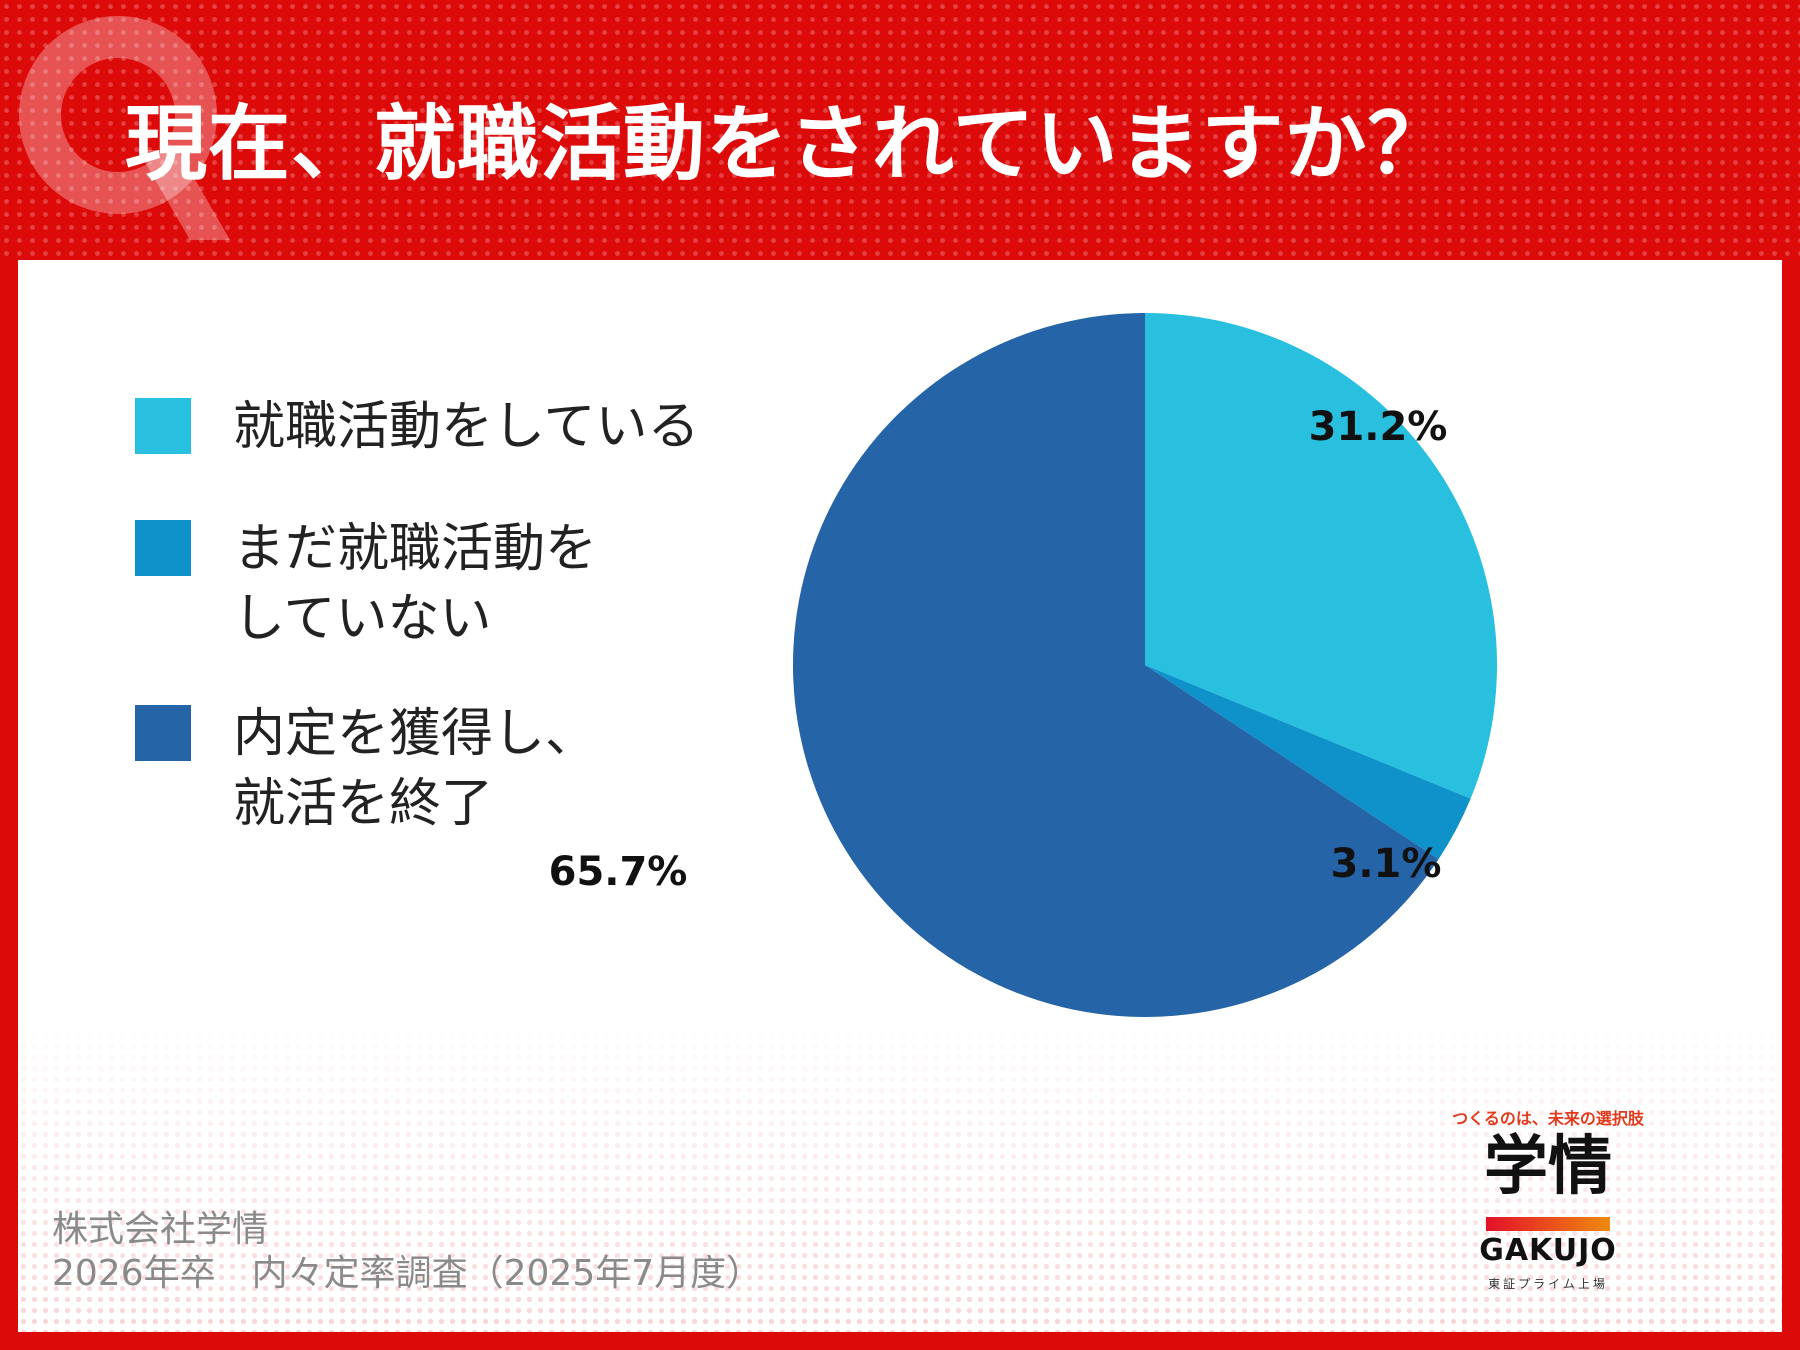  I want to click on legend-label: まだ就職活動を していない, so click(415, 584).